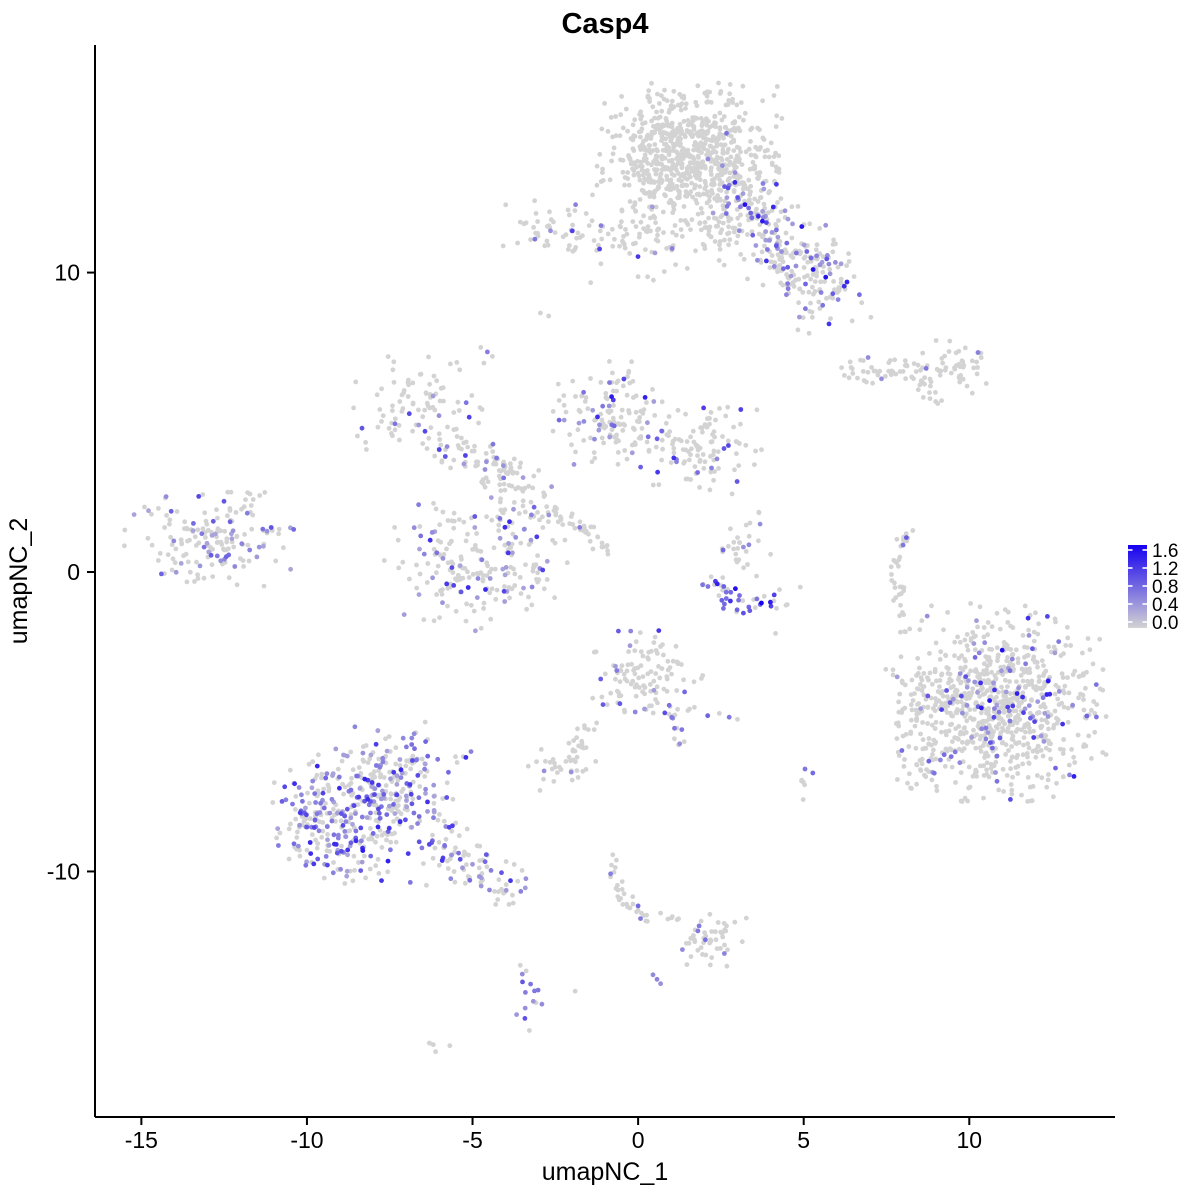 This screenshot has height=1200, width=1200. I want to click on legend-tick-label: 0.8, so click(1165, 587).